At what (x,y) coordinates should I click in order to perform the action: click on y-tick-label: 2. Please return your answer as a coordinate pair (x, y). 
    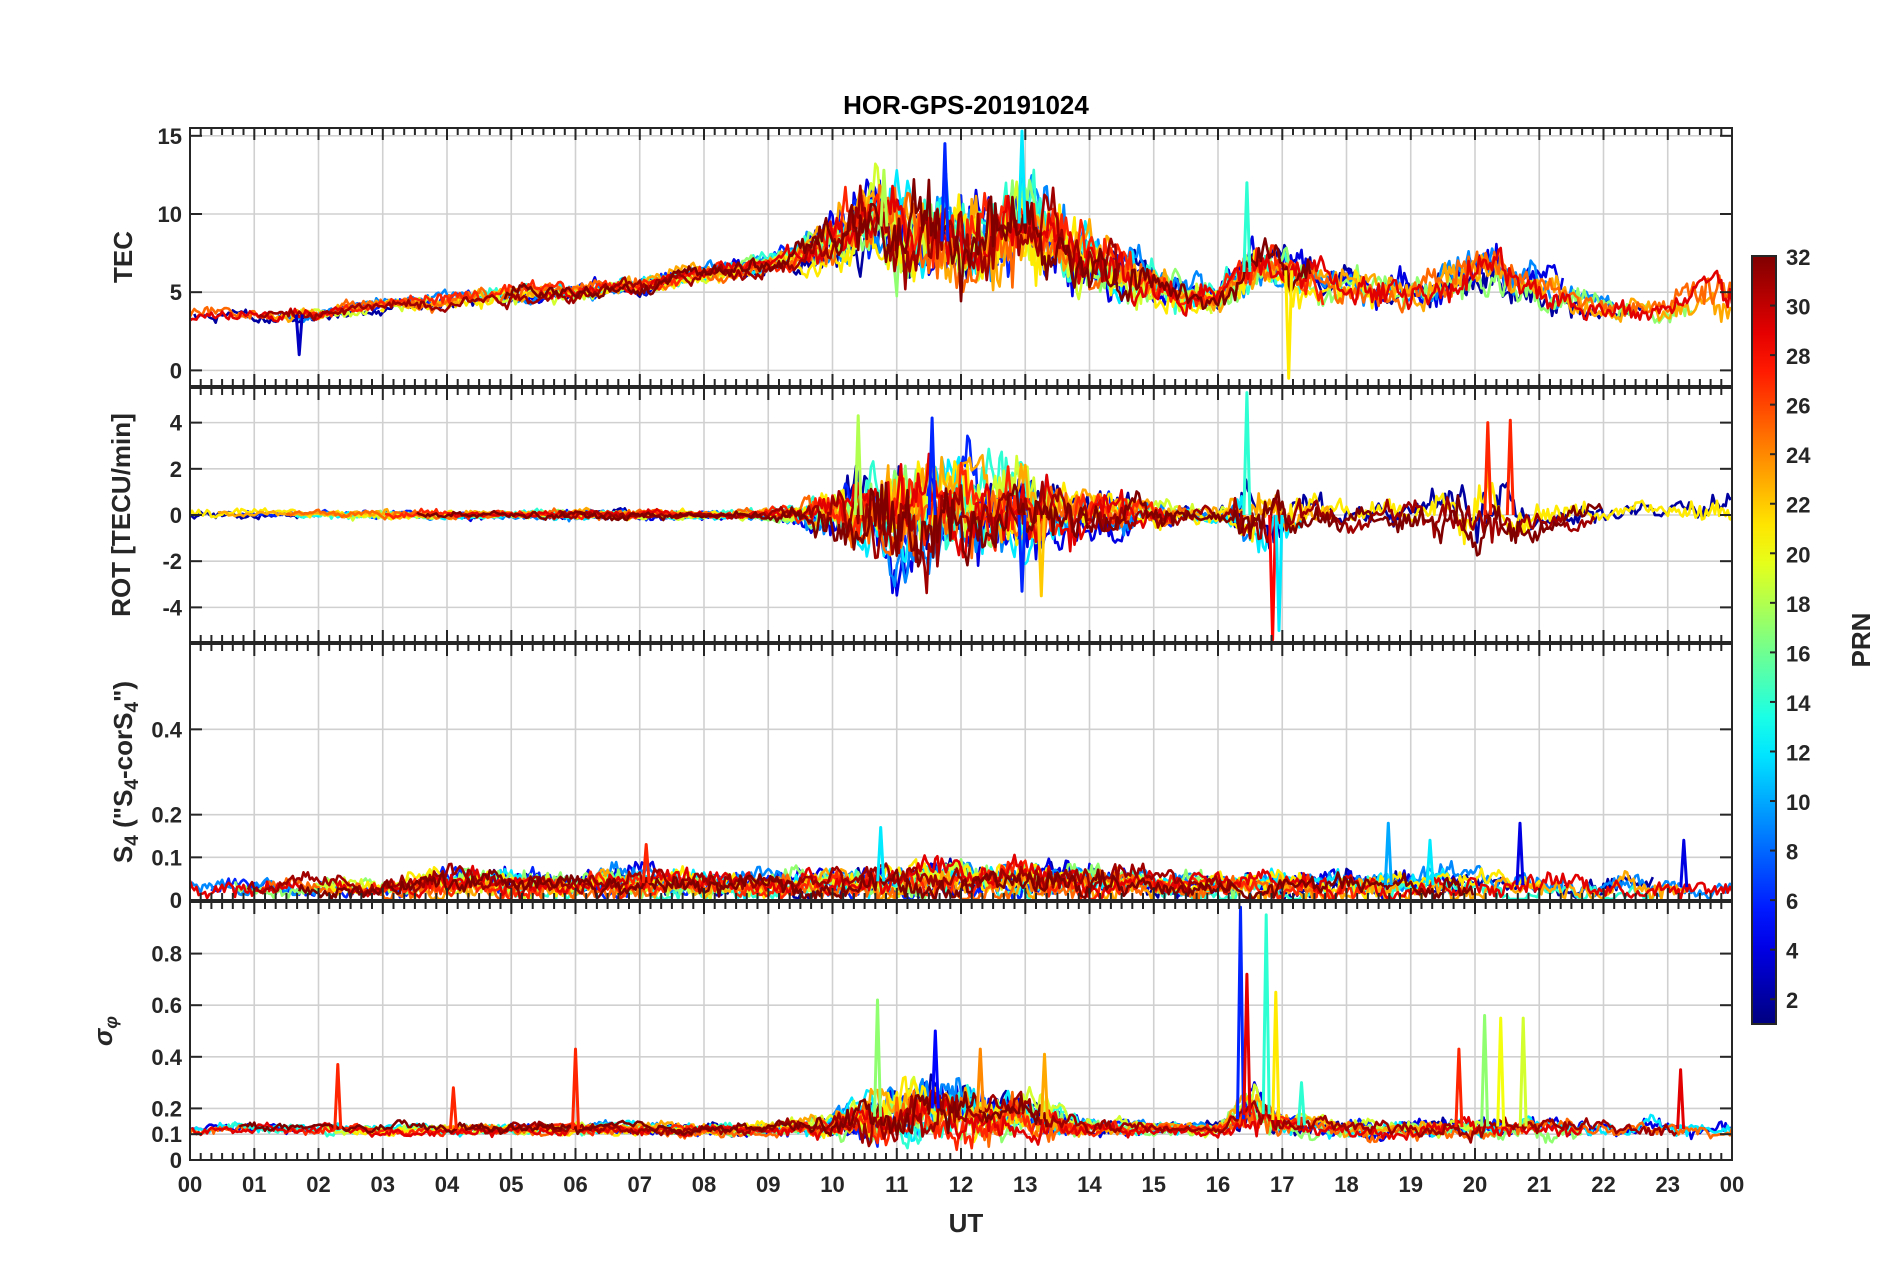
    Looking at the image, I should click on (176, 469).